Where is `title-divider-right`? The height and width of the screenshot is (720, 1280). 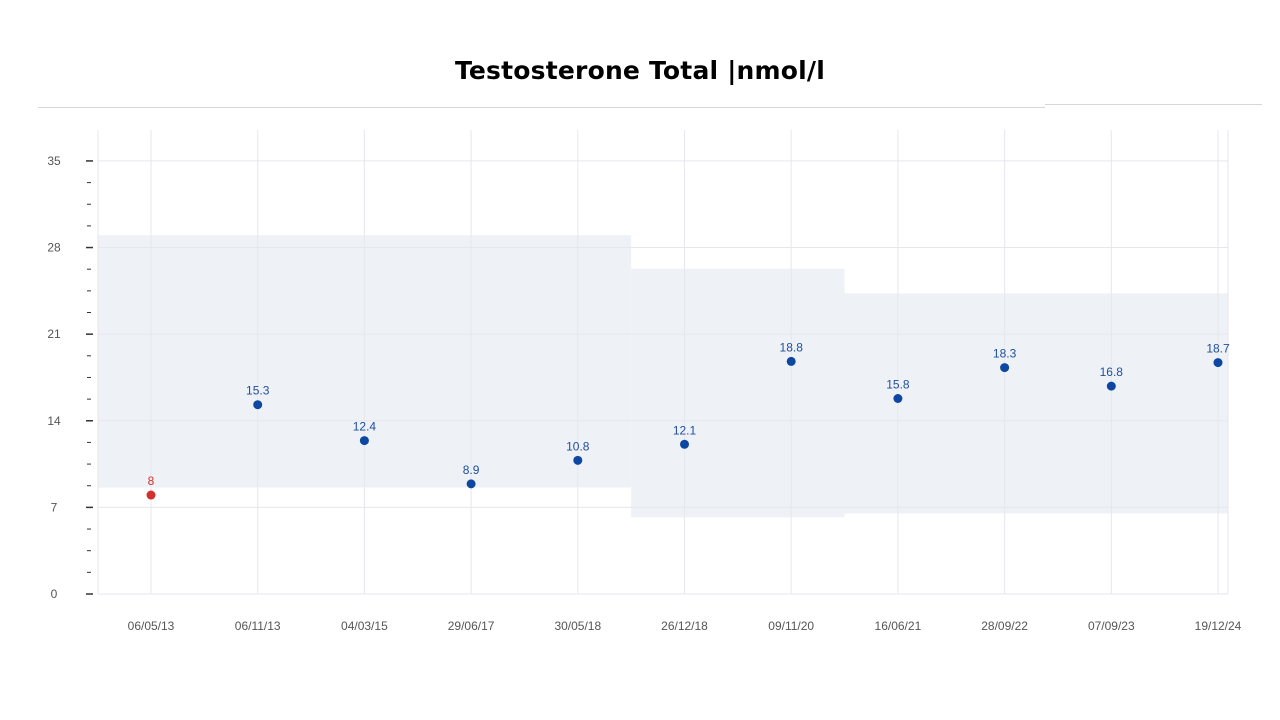
title-divider-right is located at coordinates (1153, 104).